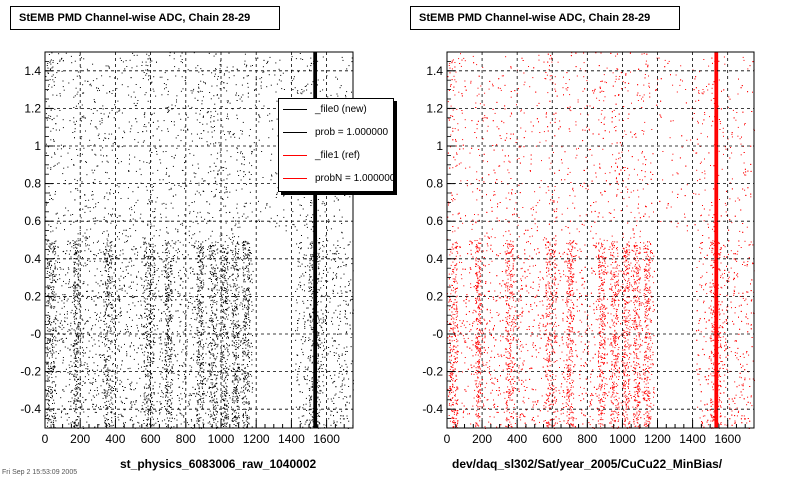 The height and width of the screenshot is (480, 800). I want to click on right-y-tick-label-1: -0.2, so click(432, 372).